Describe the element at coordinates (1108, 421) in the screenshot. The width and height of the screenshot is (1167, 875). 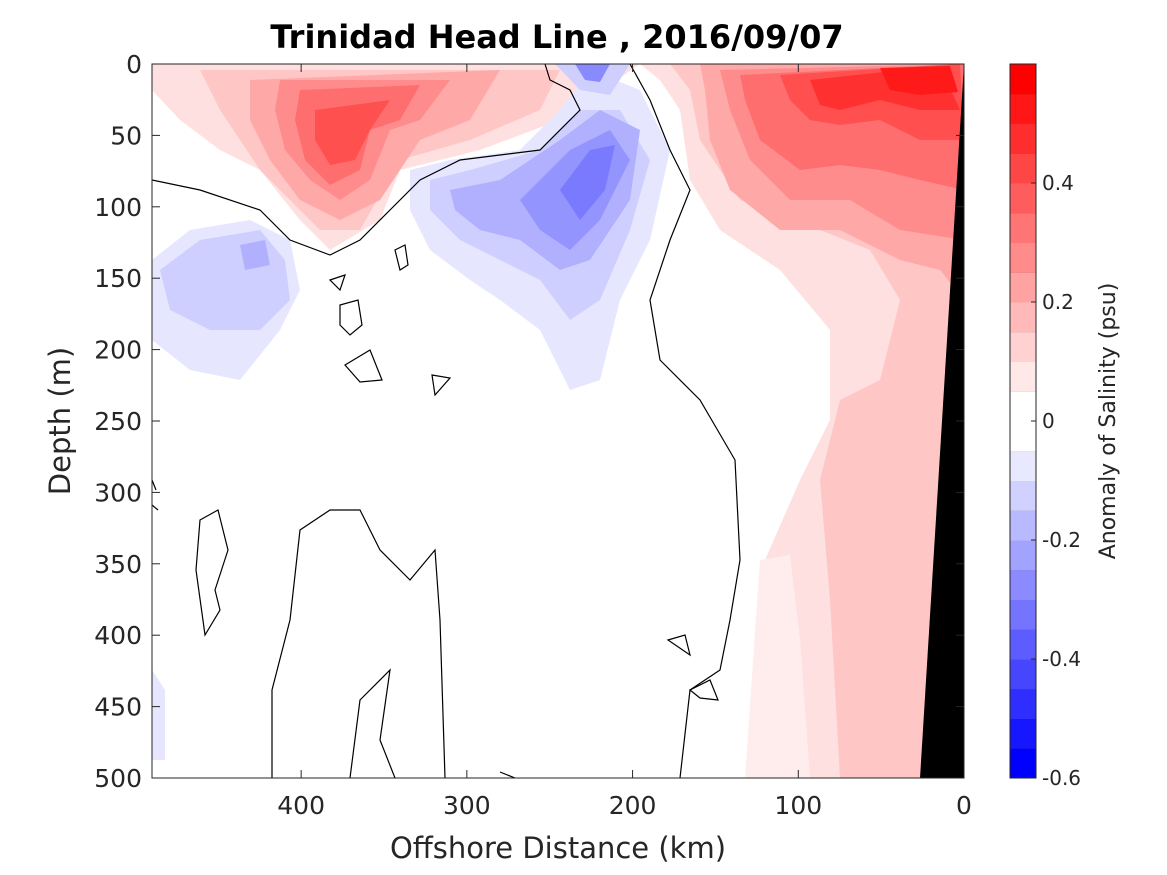
I see `colorbar-label: Anomaly of Salinity (psu)` at that location.